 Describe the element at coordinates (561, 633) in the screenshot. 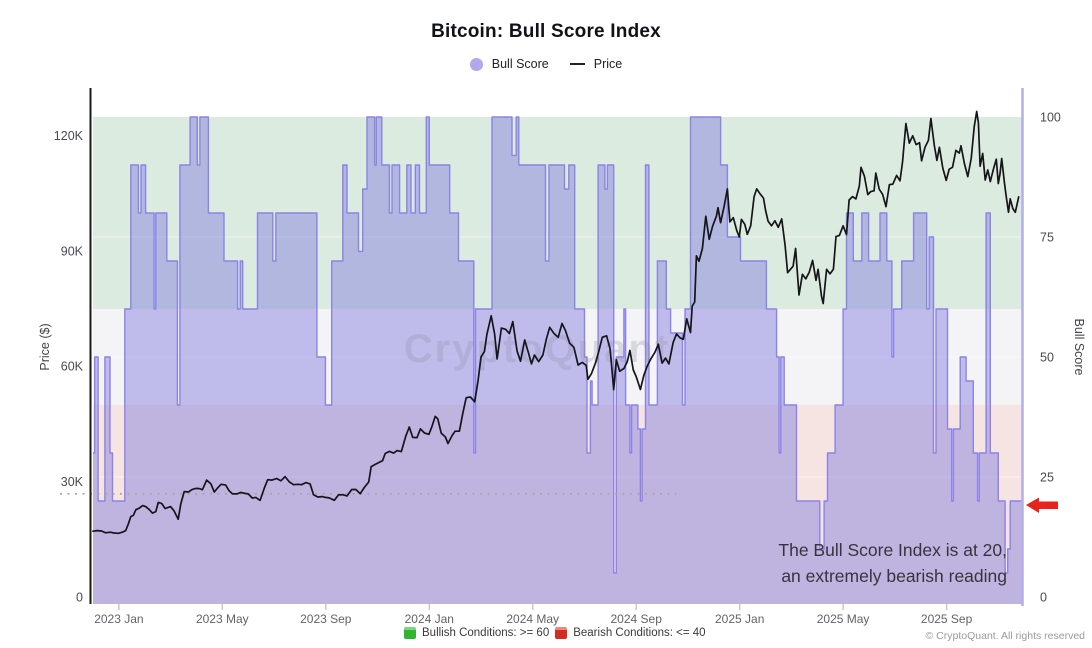

I see `bearish-swatch-icon` at that location.